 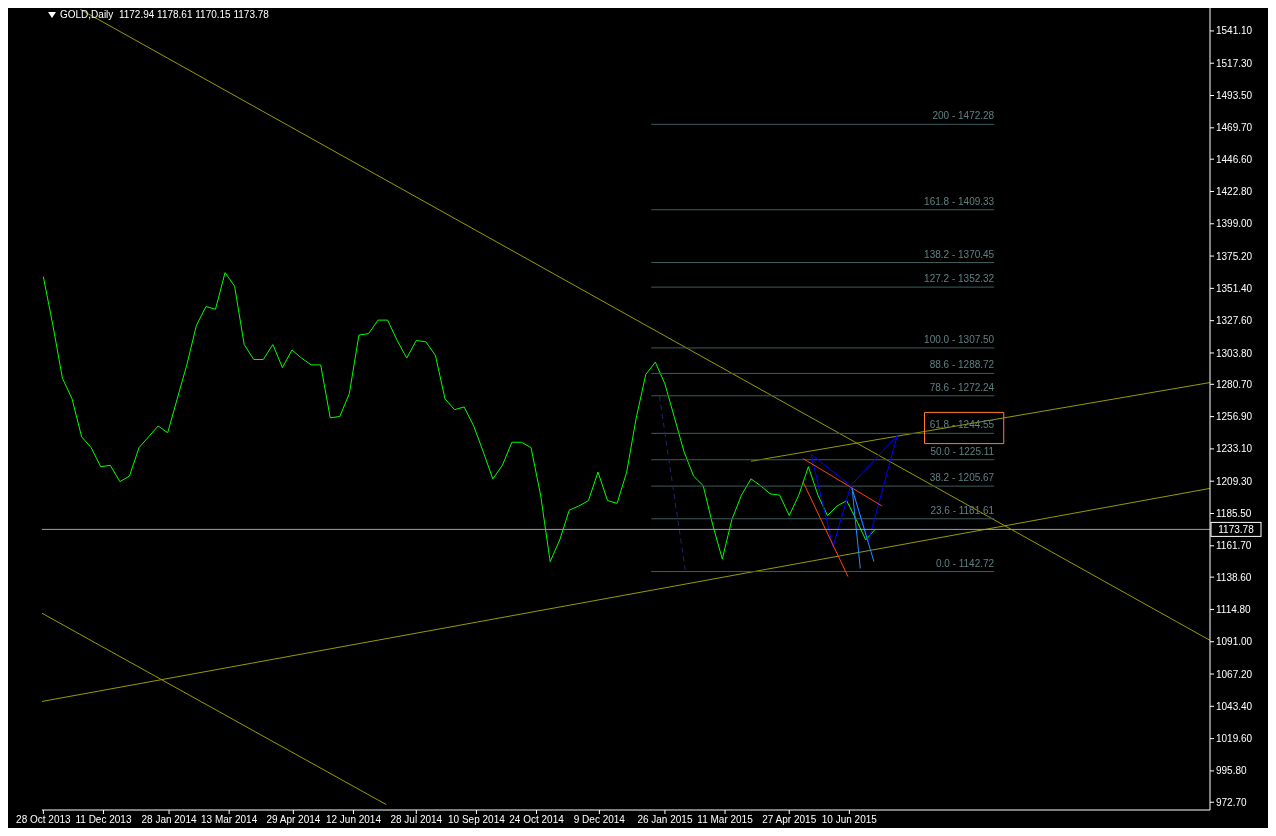 What do you see at coordinates (665, 820) in the screenshot?
I see `x-tick-label: 26 Jan 2015` at bounding box center [665, 820].